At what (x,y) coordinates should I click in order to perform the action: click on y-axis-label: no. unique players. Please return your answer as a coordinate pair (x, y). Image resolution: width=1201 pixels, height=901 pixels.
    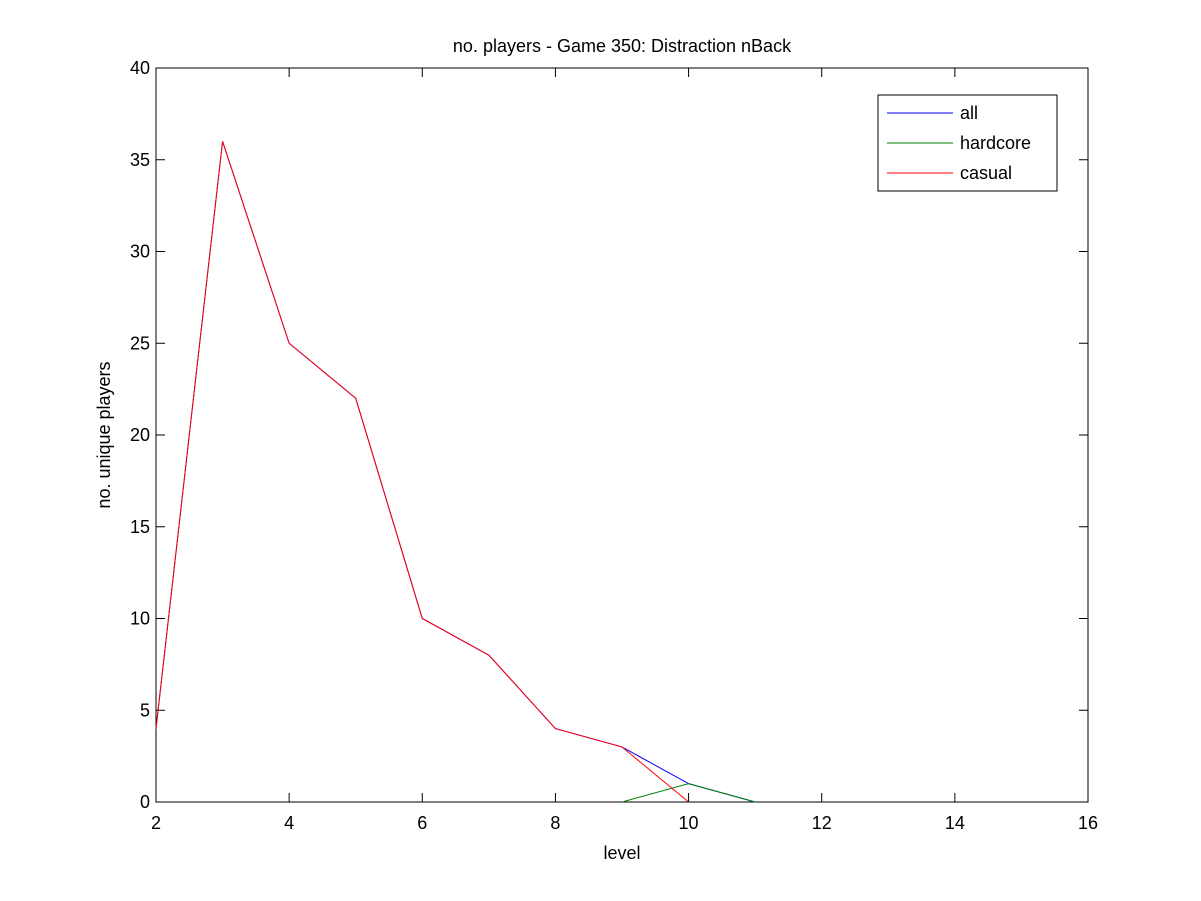
    Looking at the image, I should click on (104, 434).